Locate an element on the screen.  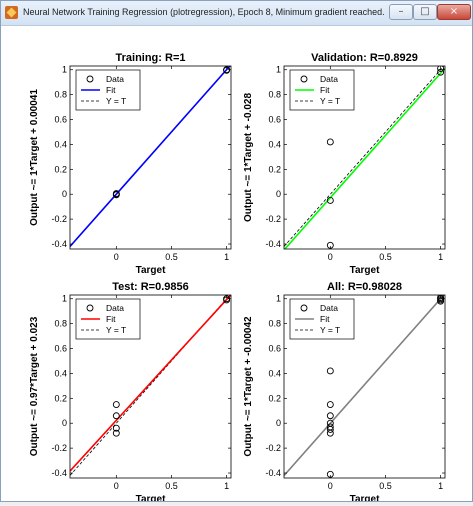
subplot-title: Validation: R=0.8929 is located at coordinates (364, 58).